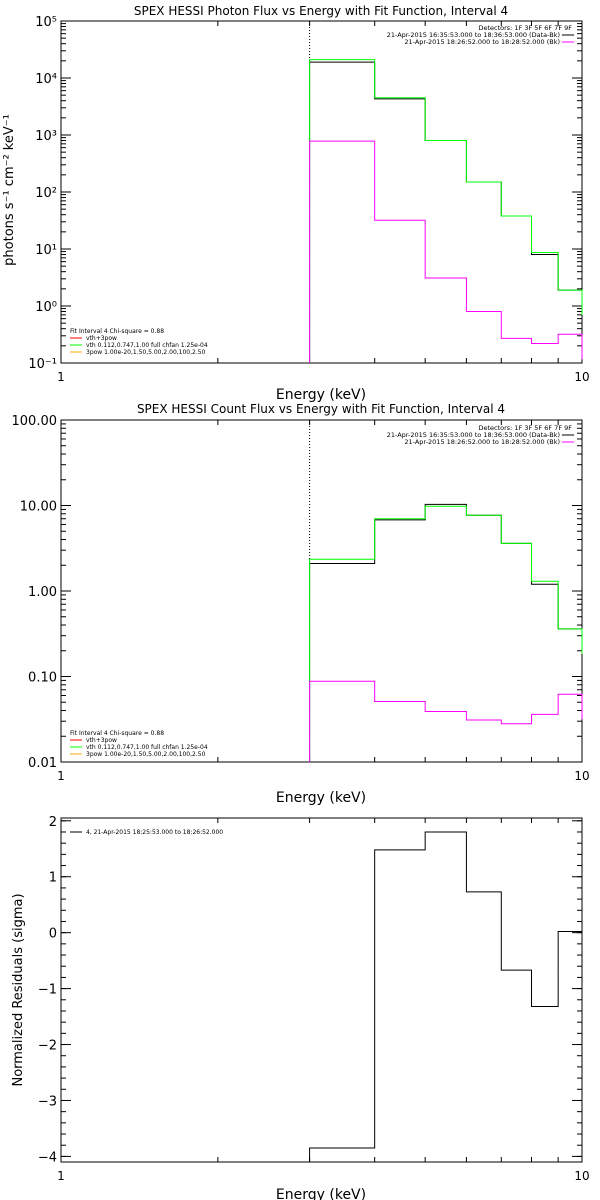 The width and height of the screenshot is (600, 1200). What do you see at coordinates (61, 1176) in the screenshot?
I see `residuals-x-tick-label: 1` at bounding box center [61, 1176].